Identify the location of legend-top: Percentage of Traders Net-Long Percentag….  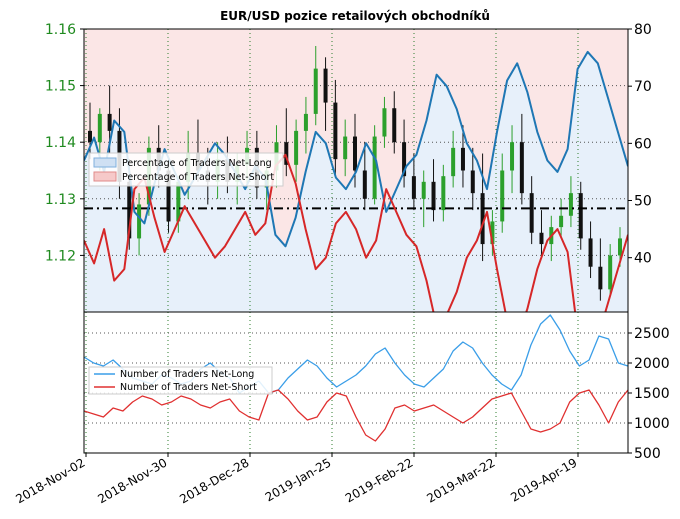
(186, 169).